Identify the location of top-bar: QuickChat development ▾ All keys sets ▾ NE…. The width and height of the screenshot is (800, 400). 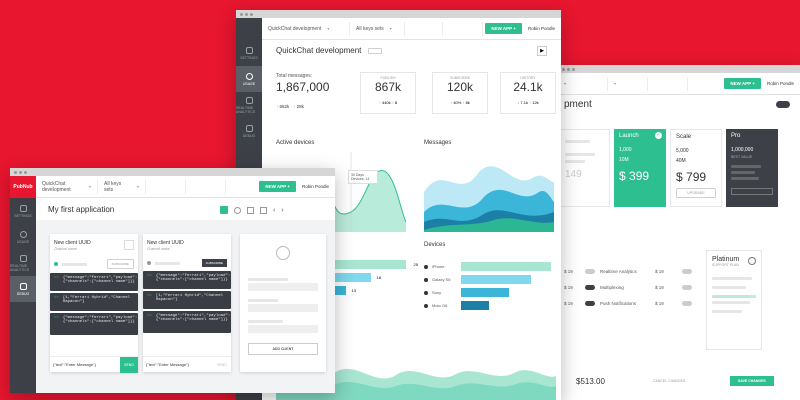
(185, 187).